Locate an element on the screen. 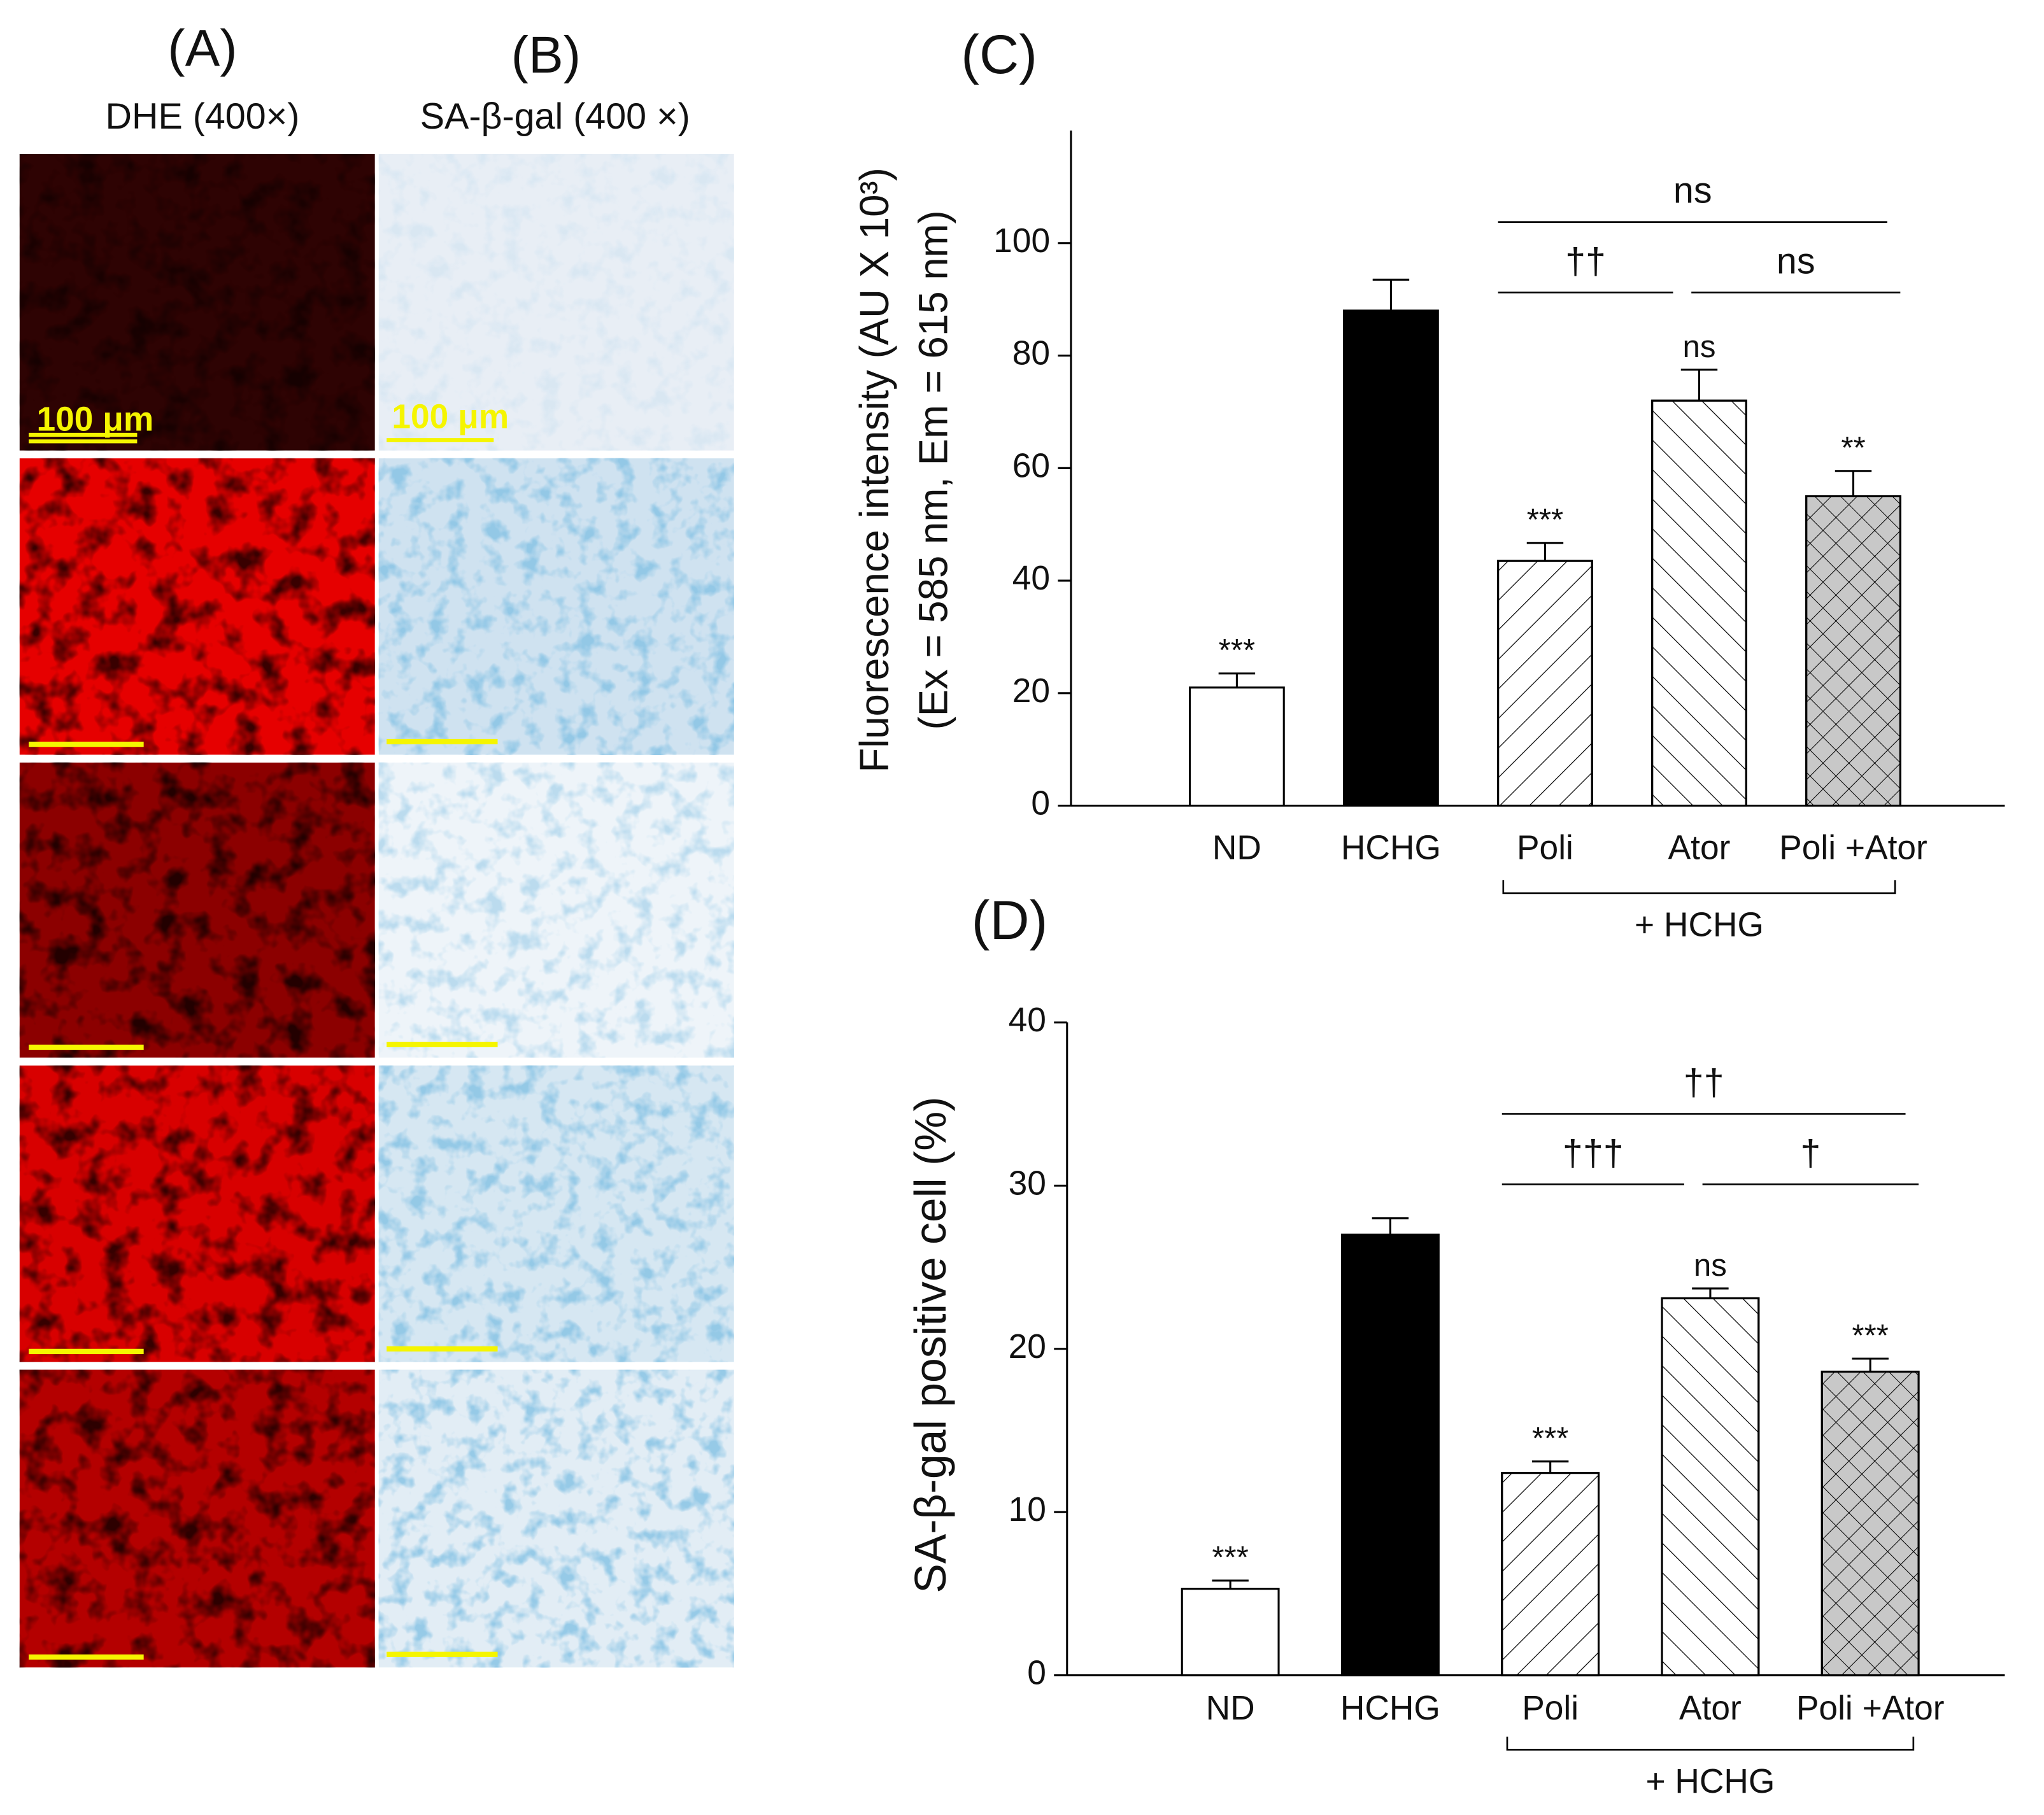 The height and width of the screenshot is (1815, 2044). panel-label: (C) is located at coordinates (999, 54).